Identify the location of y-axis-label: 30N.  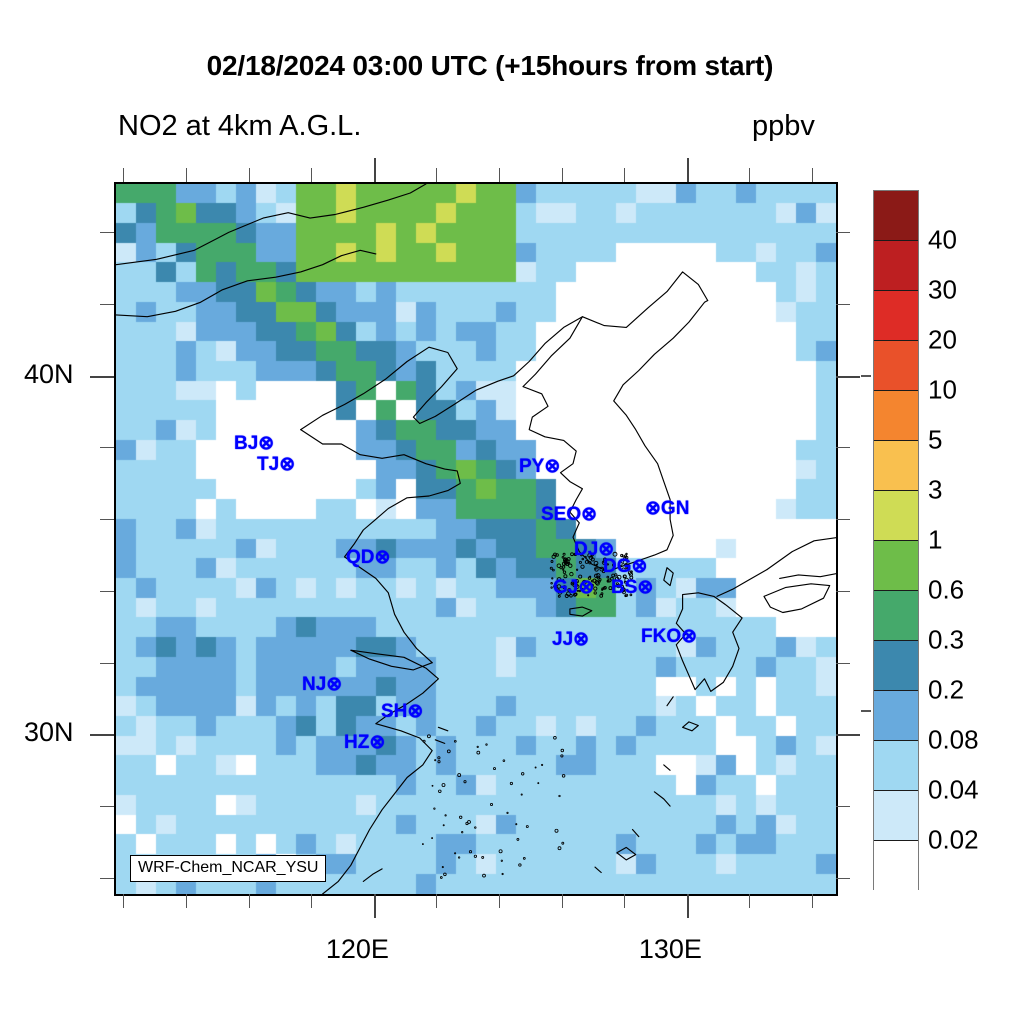
(49, 732).